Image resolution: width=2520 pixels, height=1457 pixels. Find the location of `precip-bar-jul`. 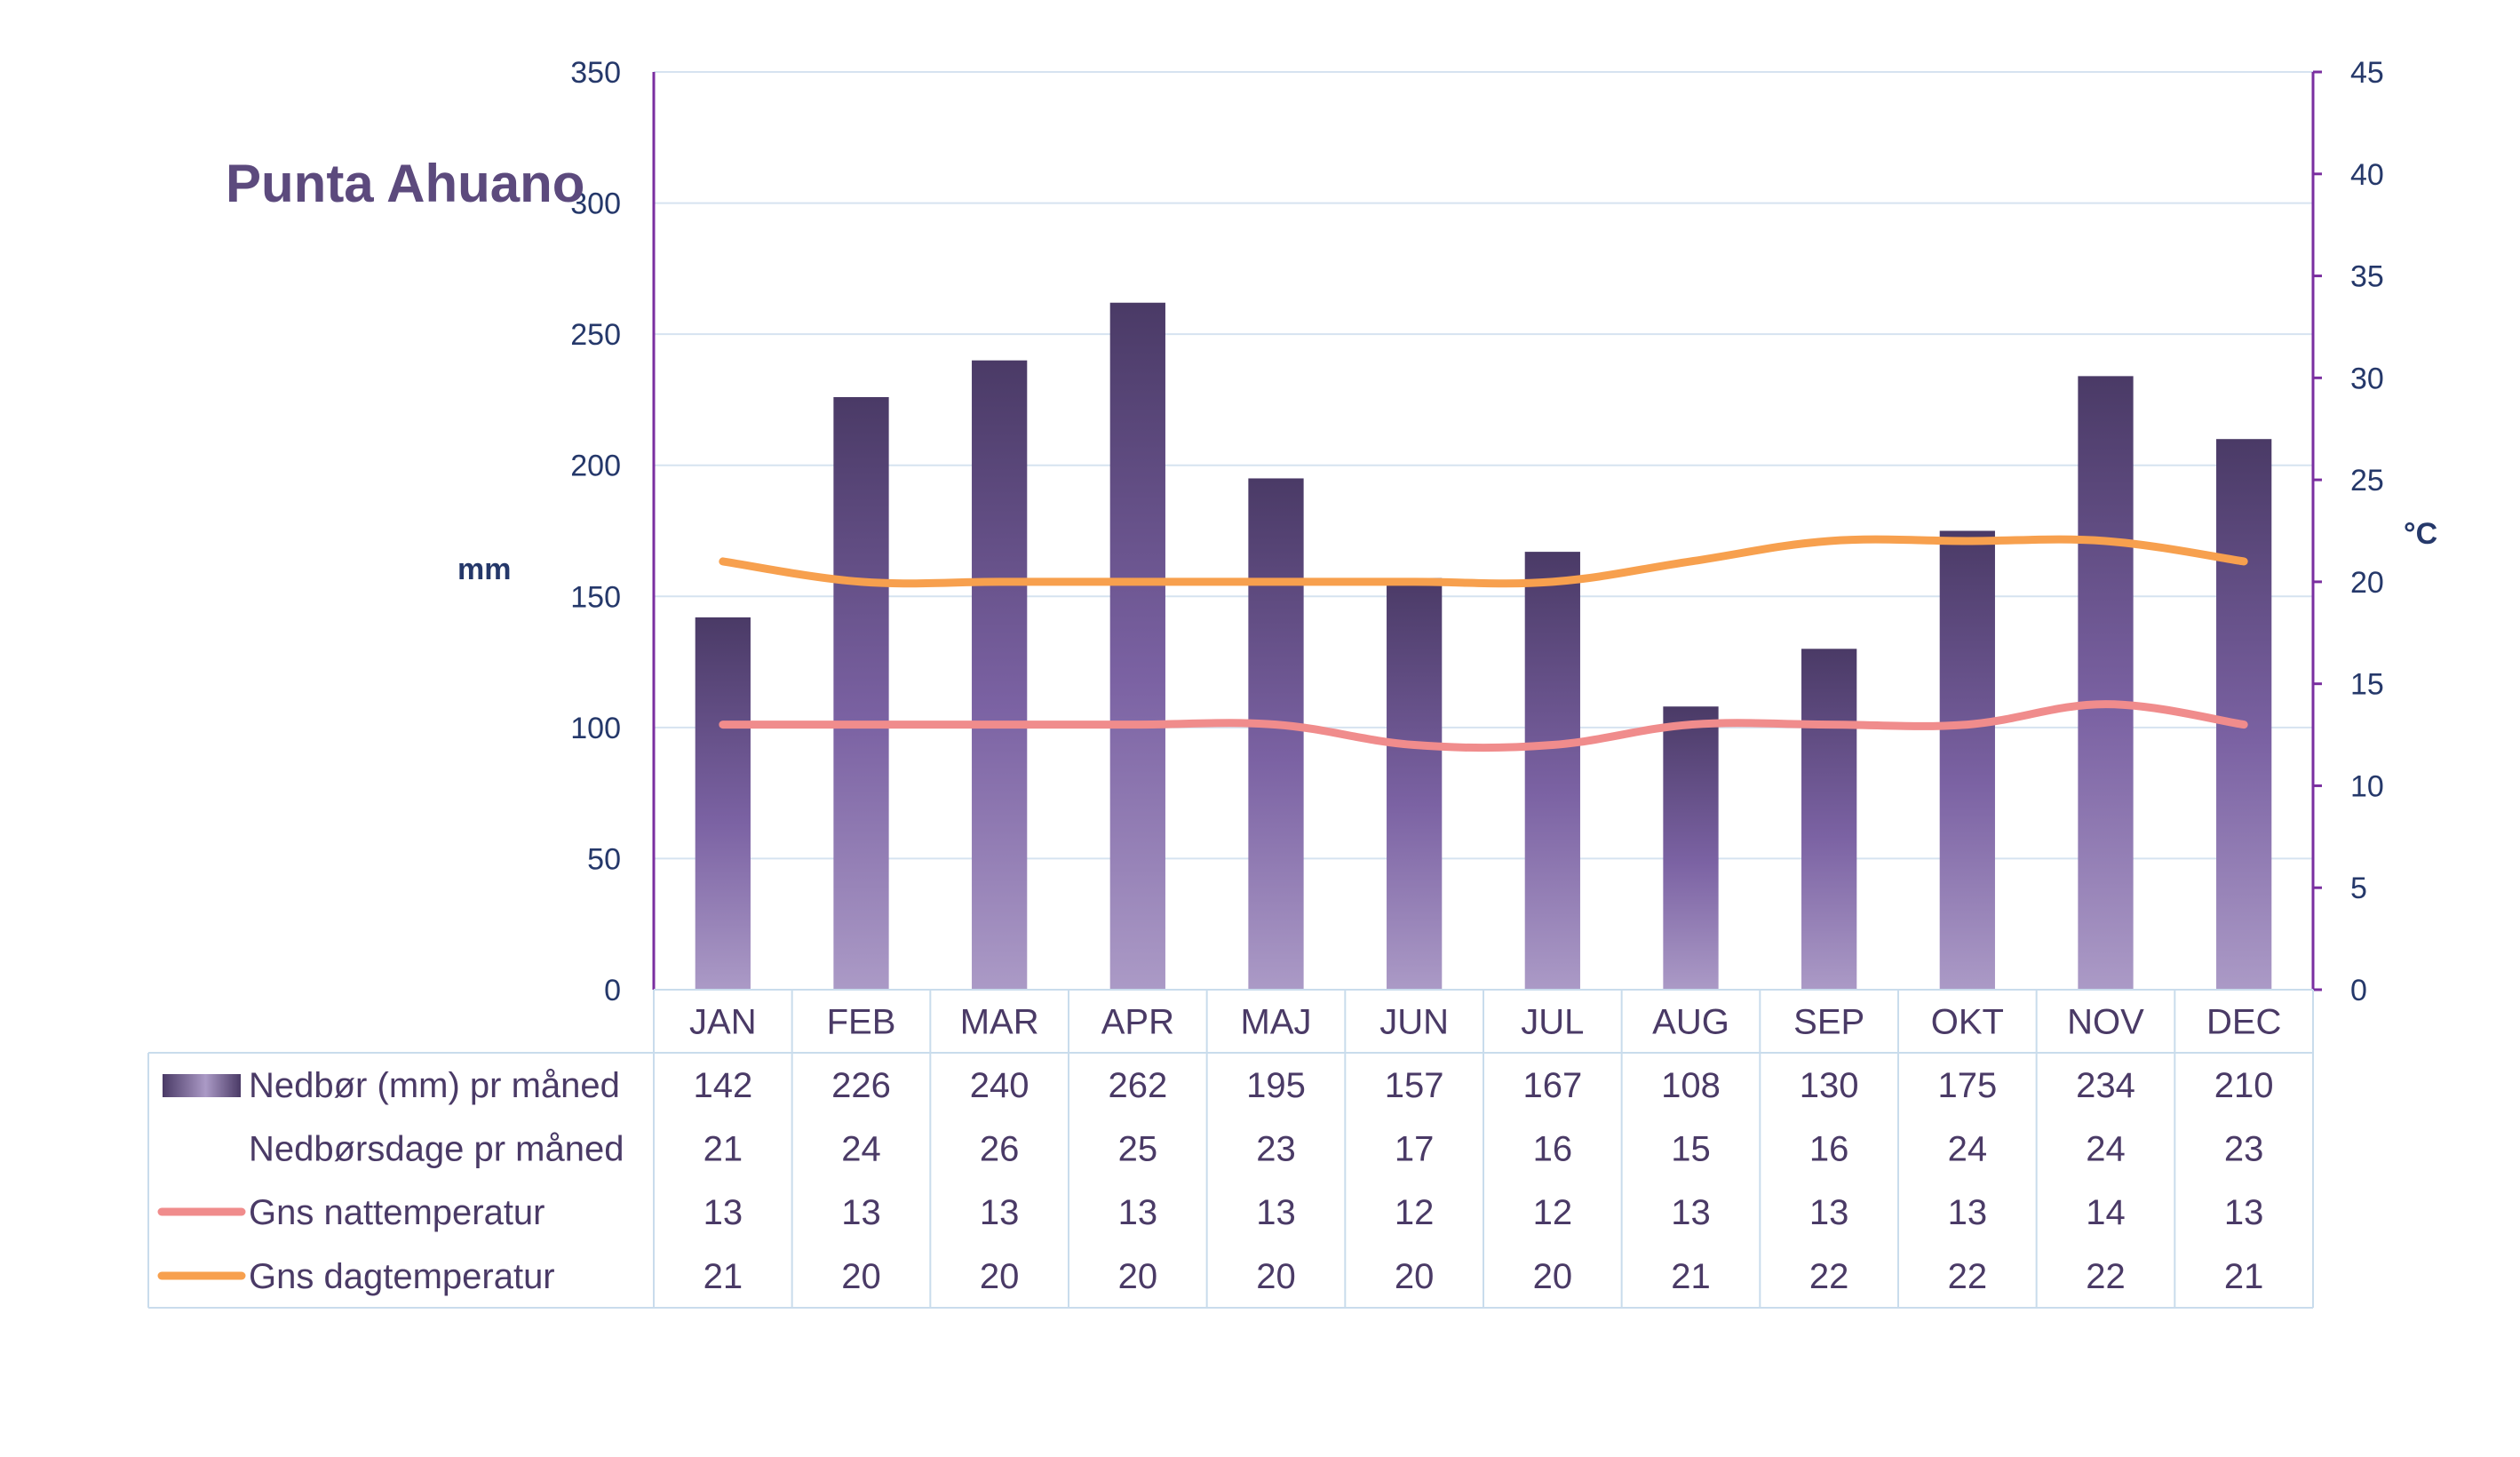

precip-bar-jul is located at coordinates (1552, 771).